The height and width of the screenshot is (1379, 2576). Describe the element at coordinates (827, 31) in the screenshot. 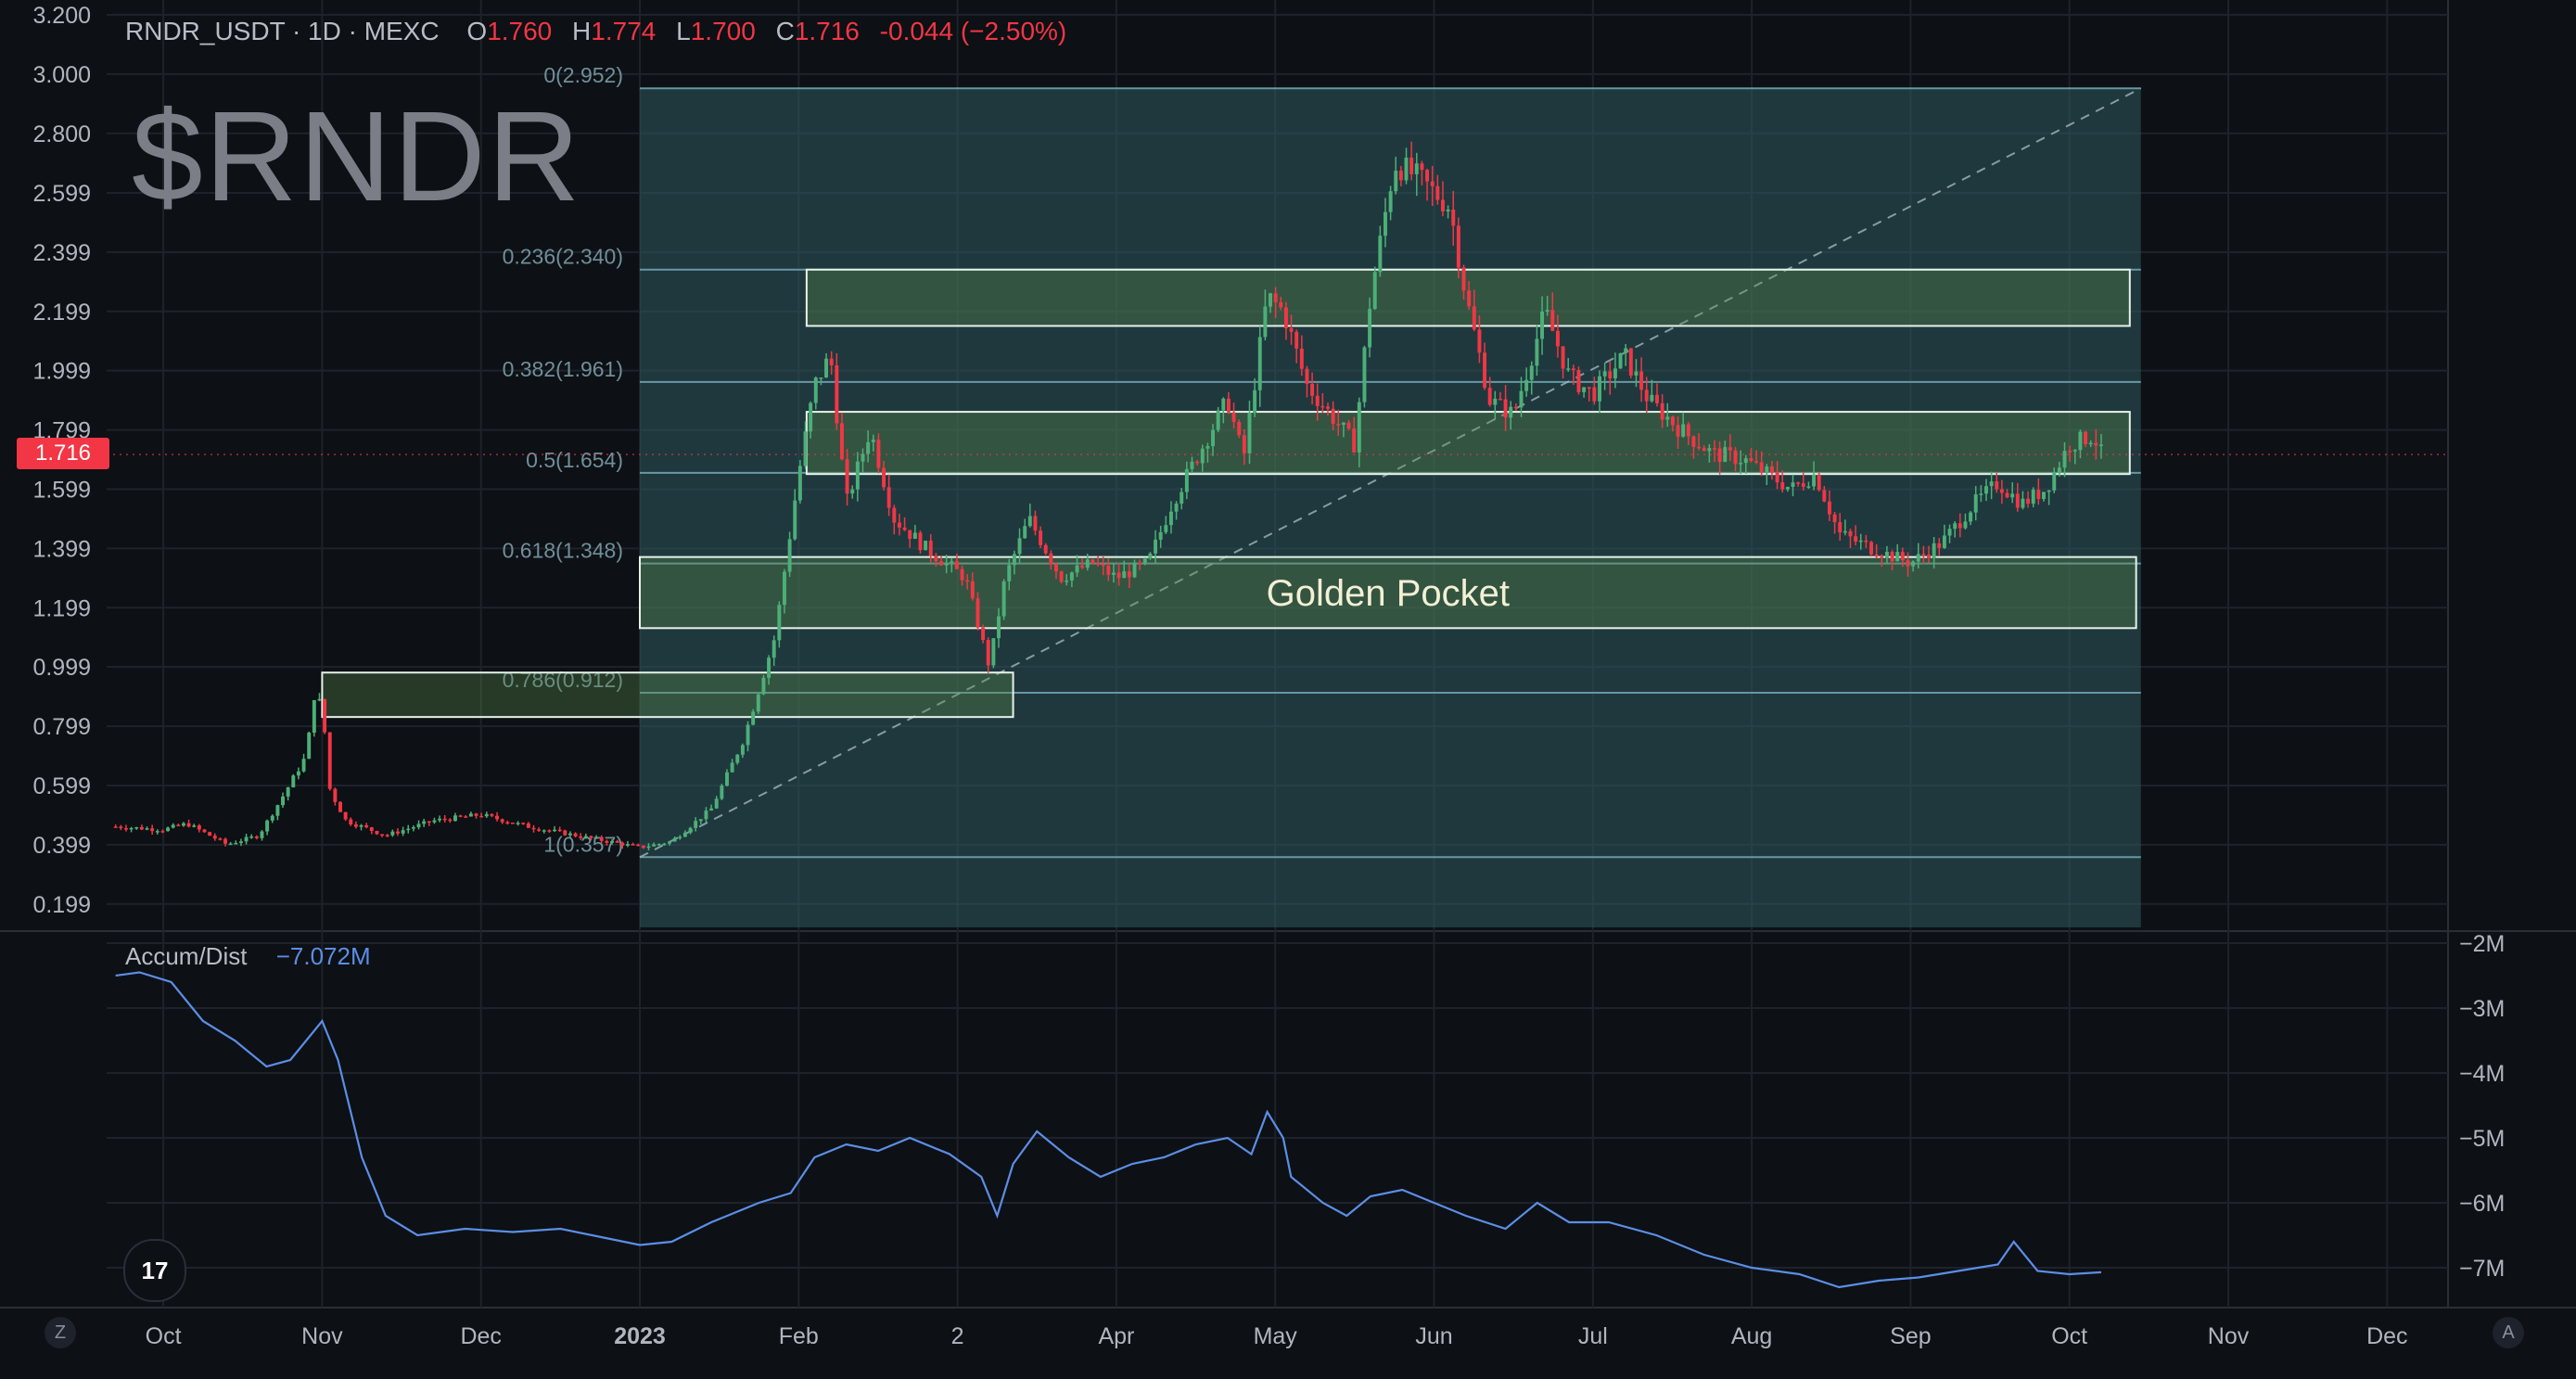

I see `ohlc-close-value: 1.716` at that location.